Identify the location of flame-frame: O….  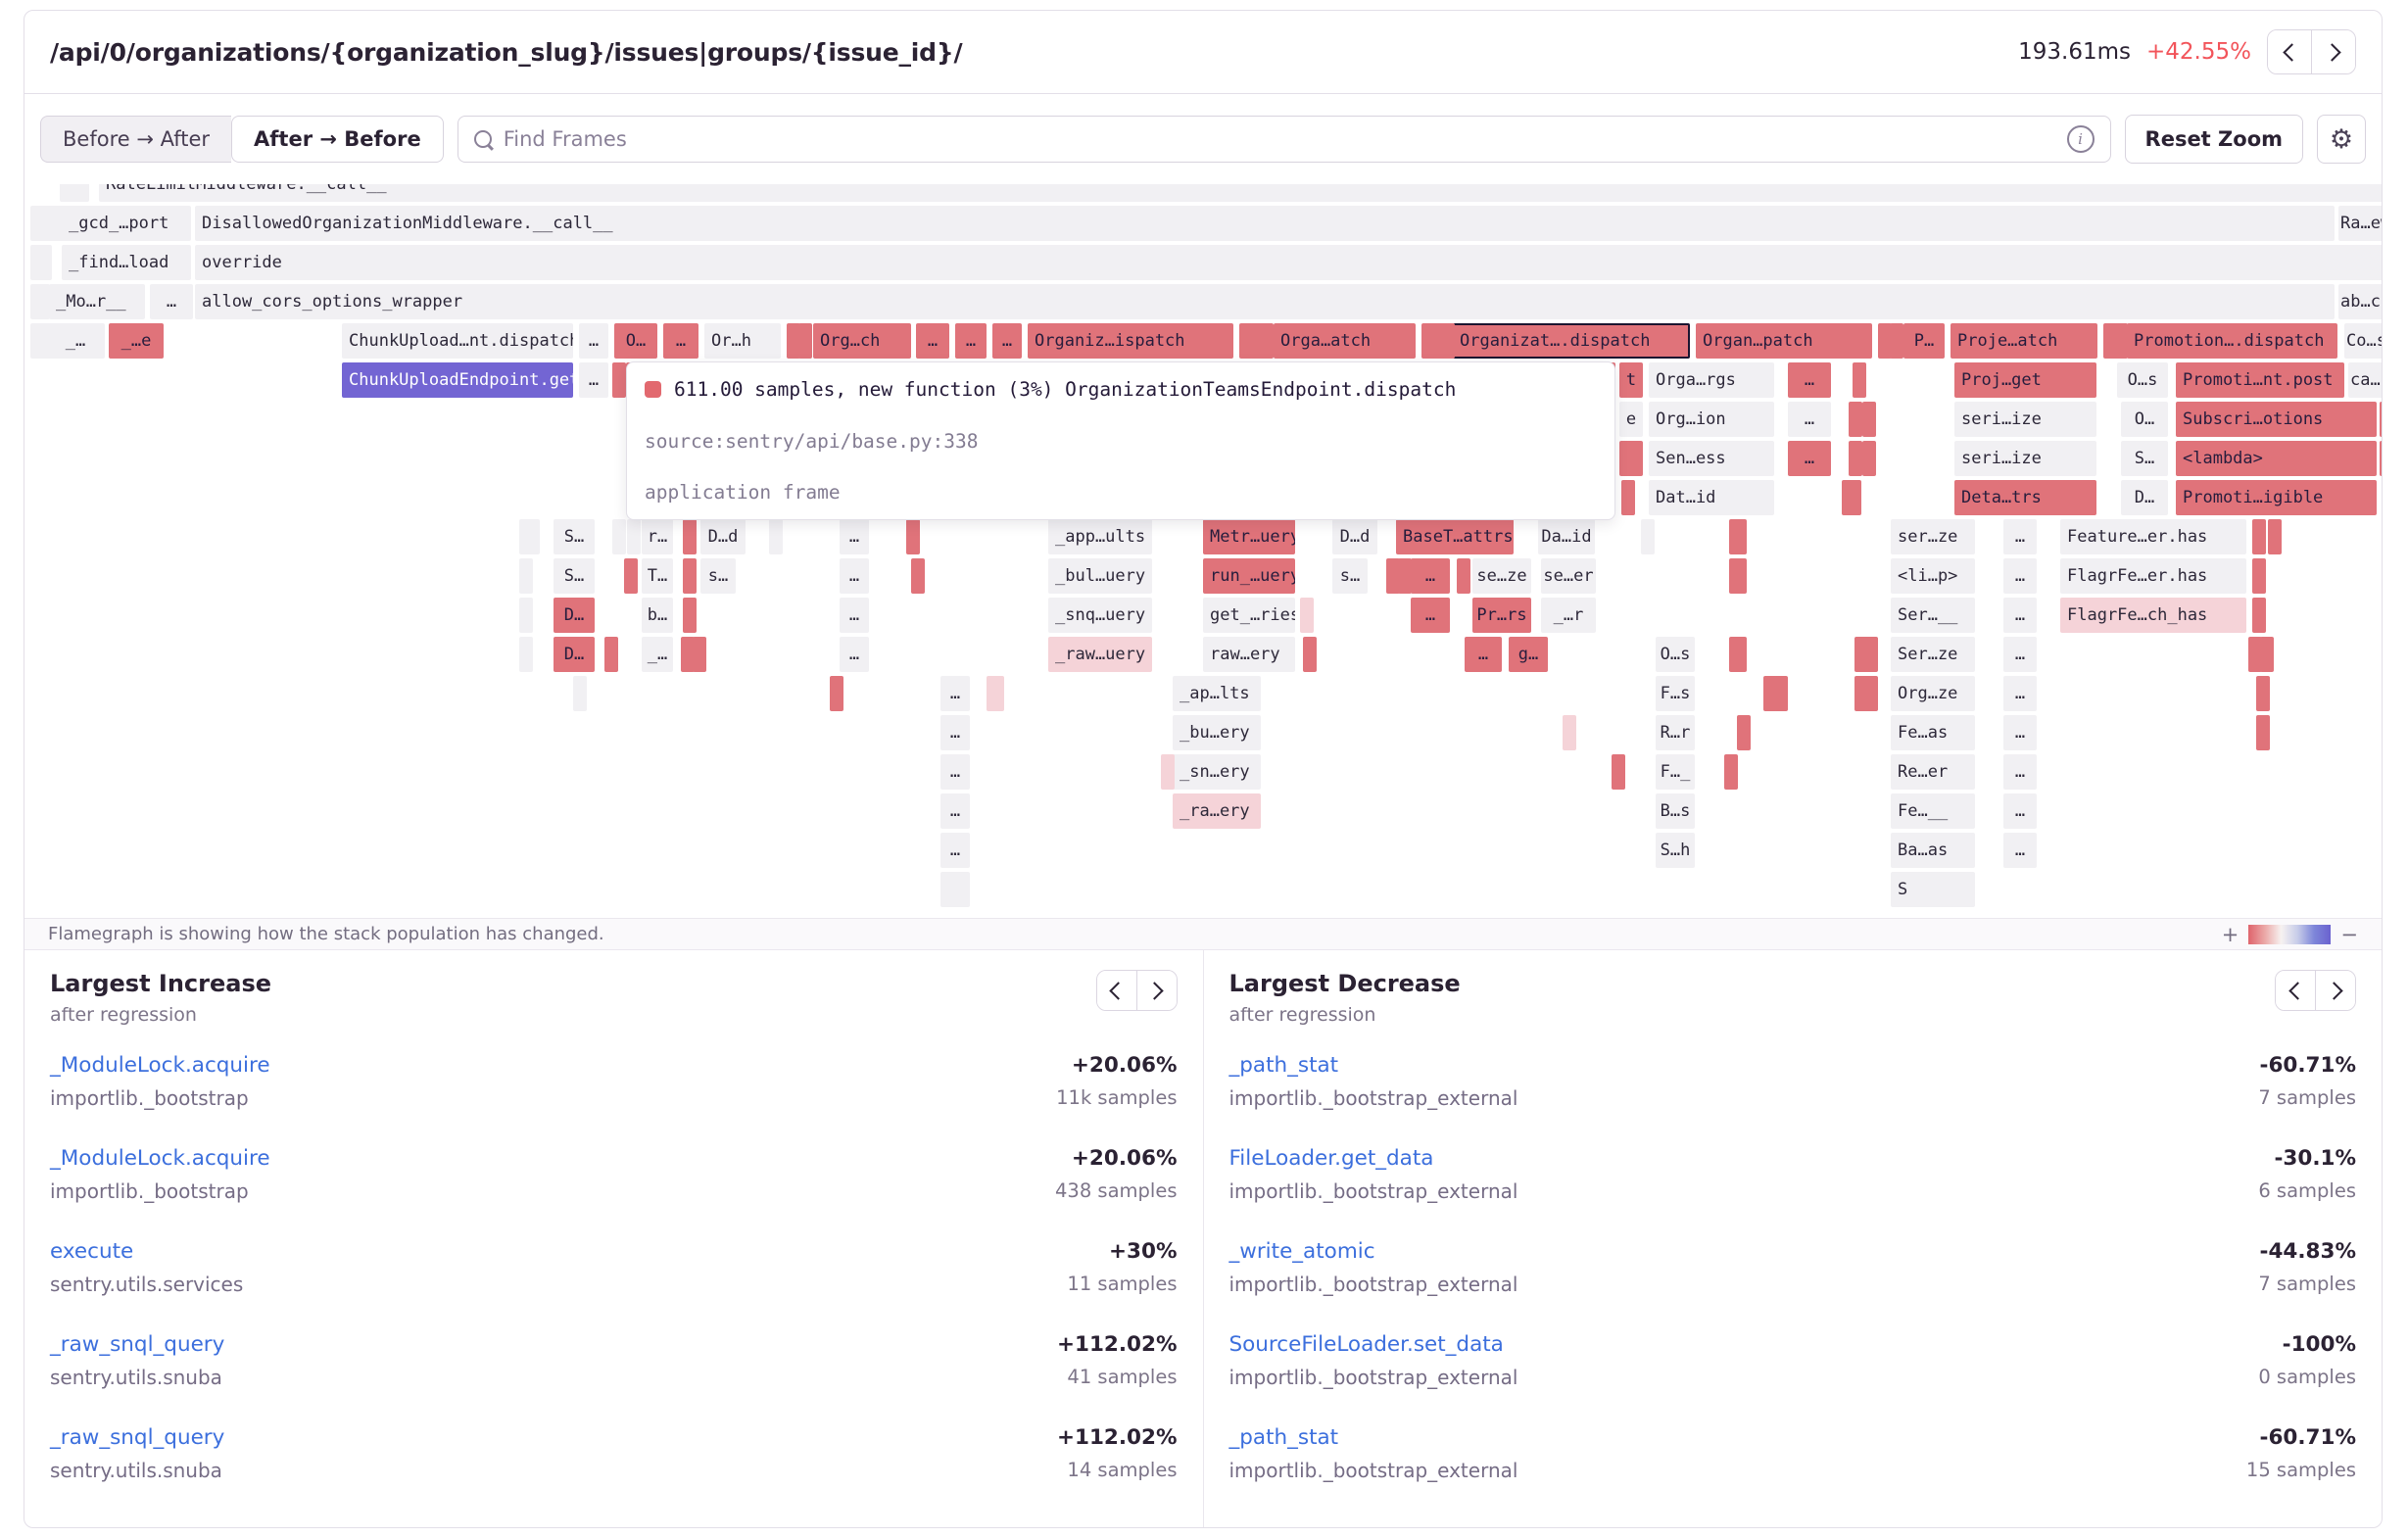
(2144, 420).